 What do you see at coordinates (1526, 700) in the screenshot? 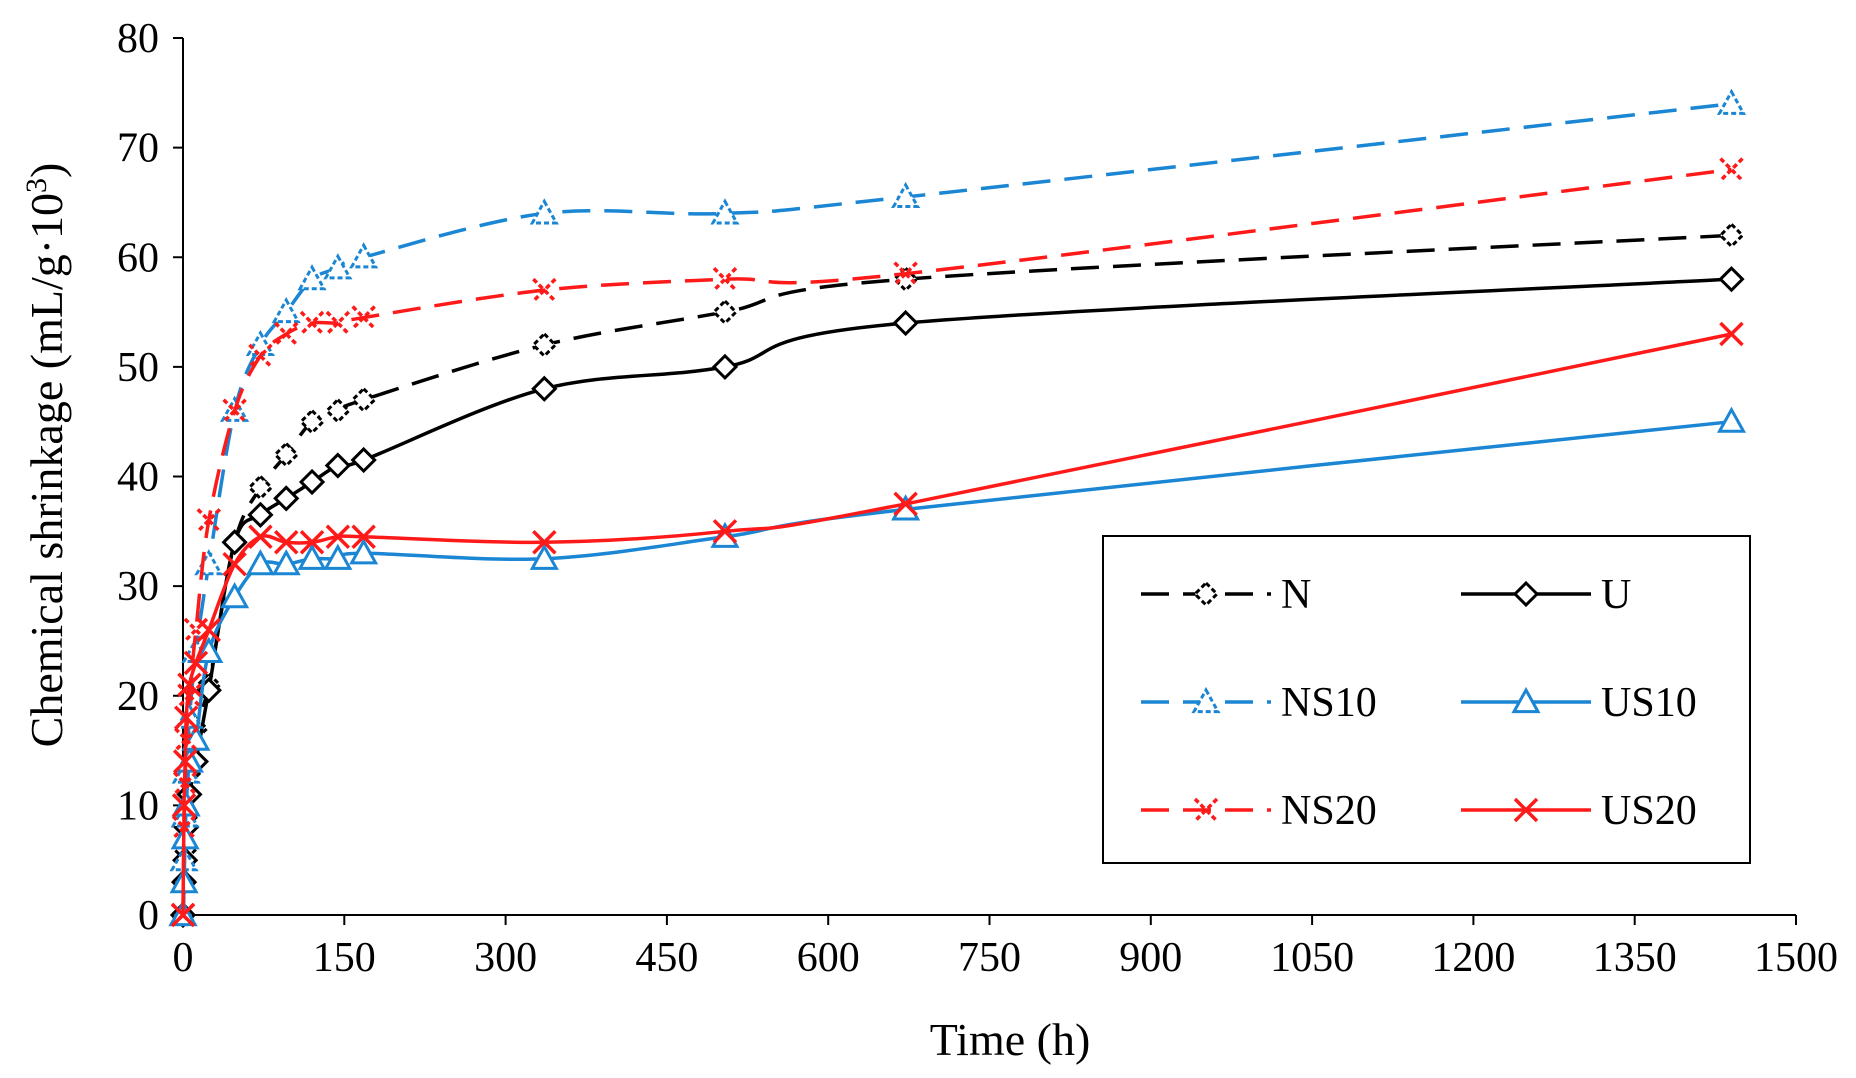
I see `legend-marker-us10` at bounding box center [1526, 700].